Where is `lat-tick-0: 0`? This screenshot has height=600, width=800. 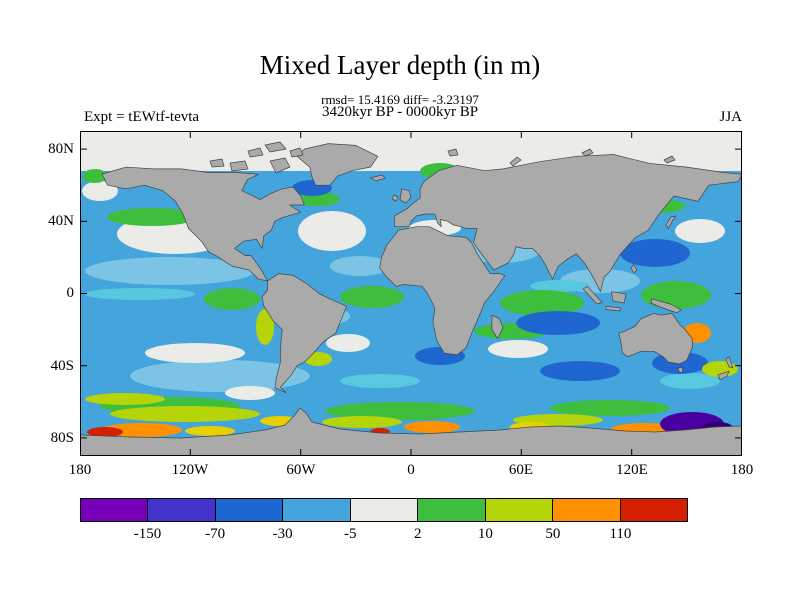 lat-tick-0: 0 is located at coordinates (70, 293).